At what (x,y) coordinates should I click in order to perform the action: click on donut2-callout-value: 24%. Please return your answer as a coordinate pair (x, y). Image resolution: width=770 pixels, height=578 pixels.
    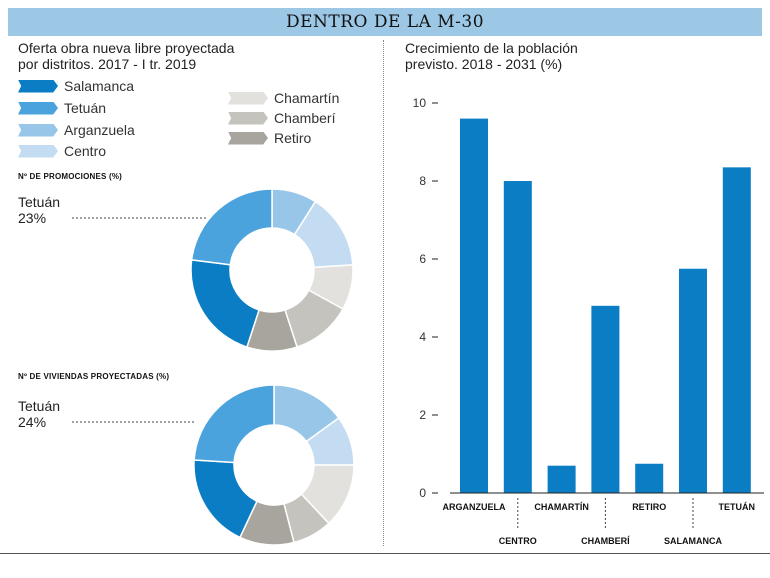
    Looking at the image, I should click on (32, 422).